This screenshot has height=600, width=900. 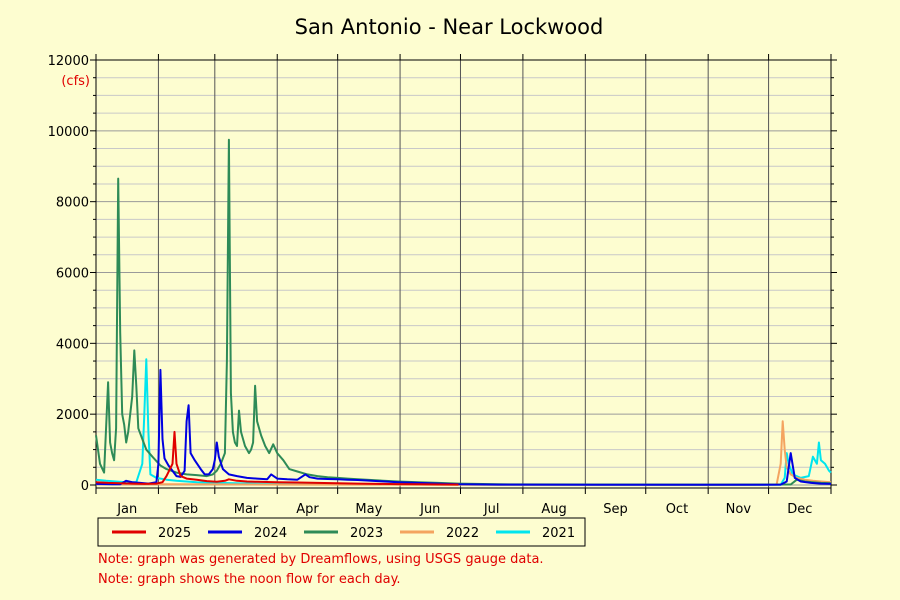 What do you see at coordinates (72, 274) in the screenshot?
I see `y-tick-label: 6000` at bounding box center [72, 274].